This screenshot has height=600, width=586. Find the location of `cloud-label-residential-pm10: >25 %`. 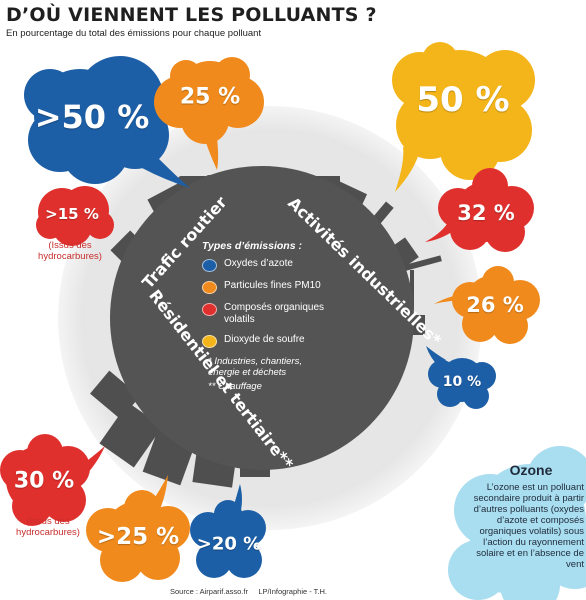

cloud-label-residential-pm10: >25 % is located at coordinates (138, 537).